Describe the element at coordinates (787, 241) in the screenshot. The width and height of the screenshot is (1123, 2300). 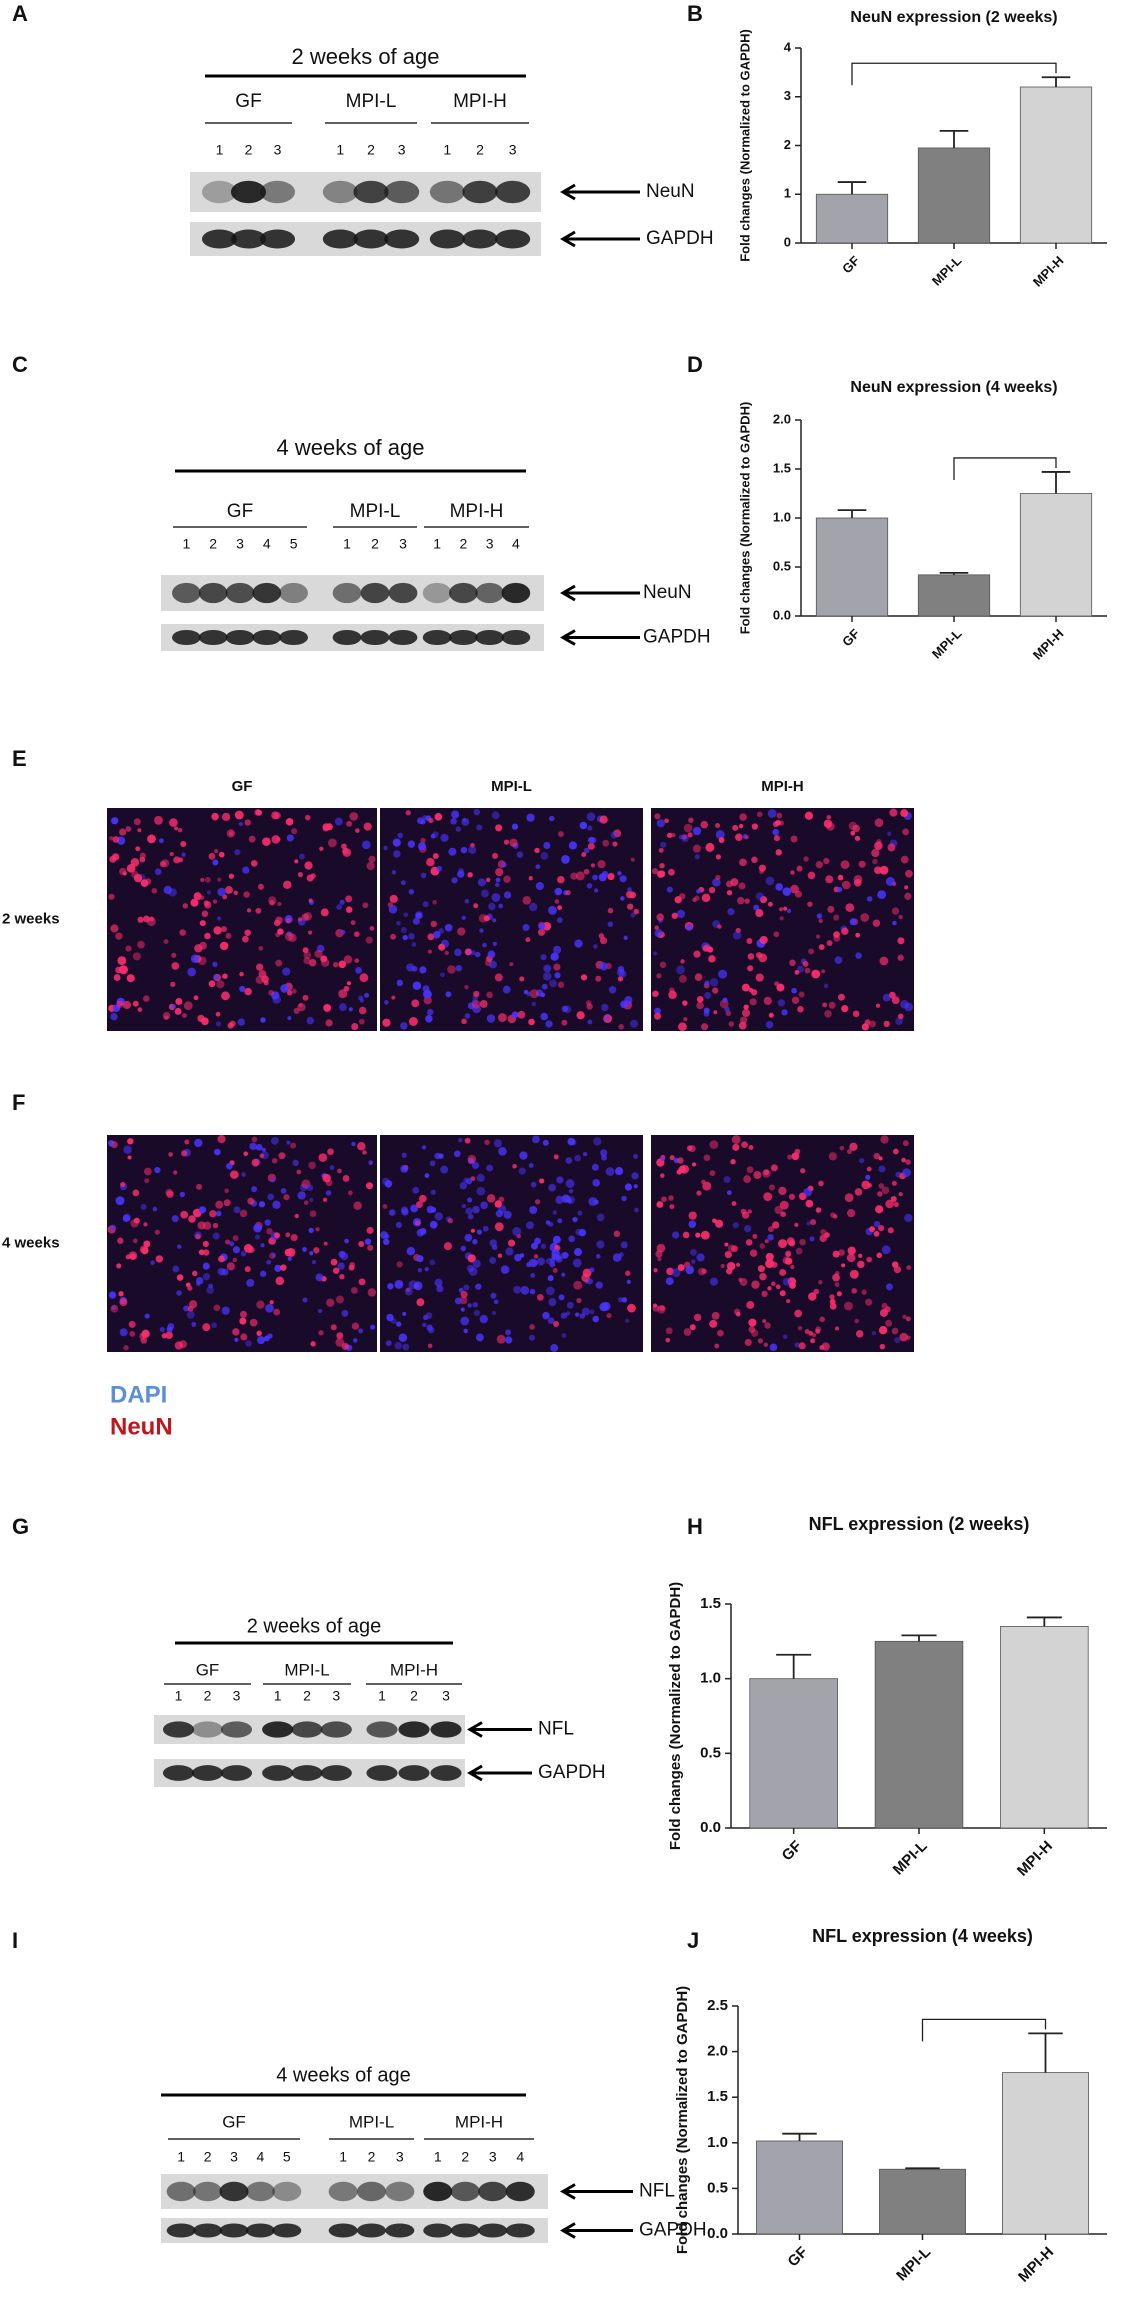
I see `y-tick-label: 0` at that location.